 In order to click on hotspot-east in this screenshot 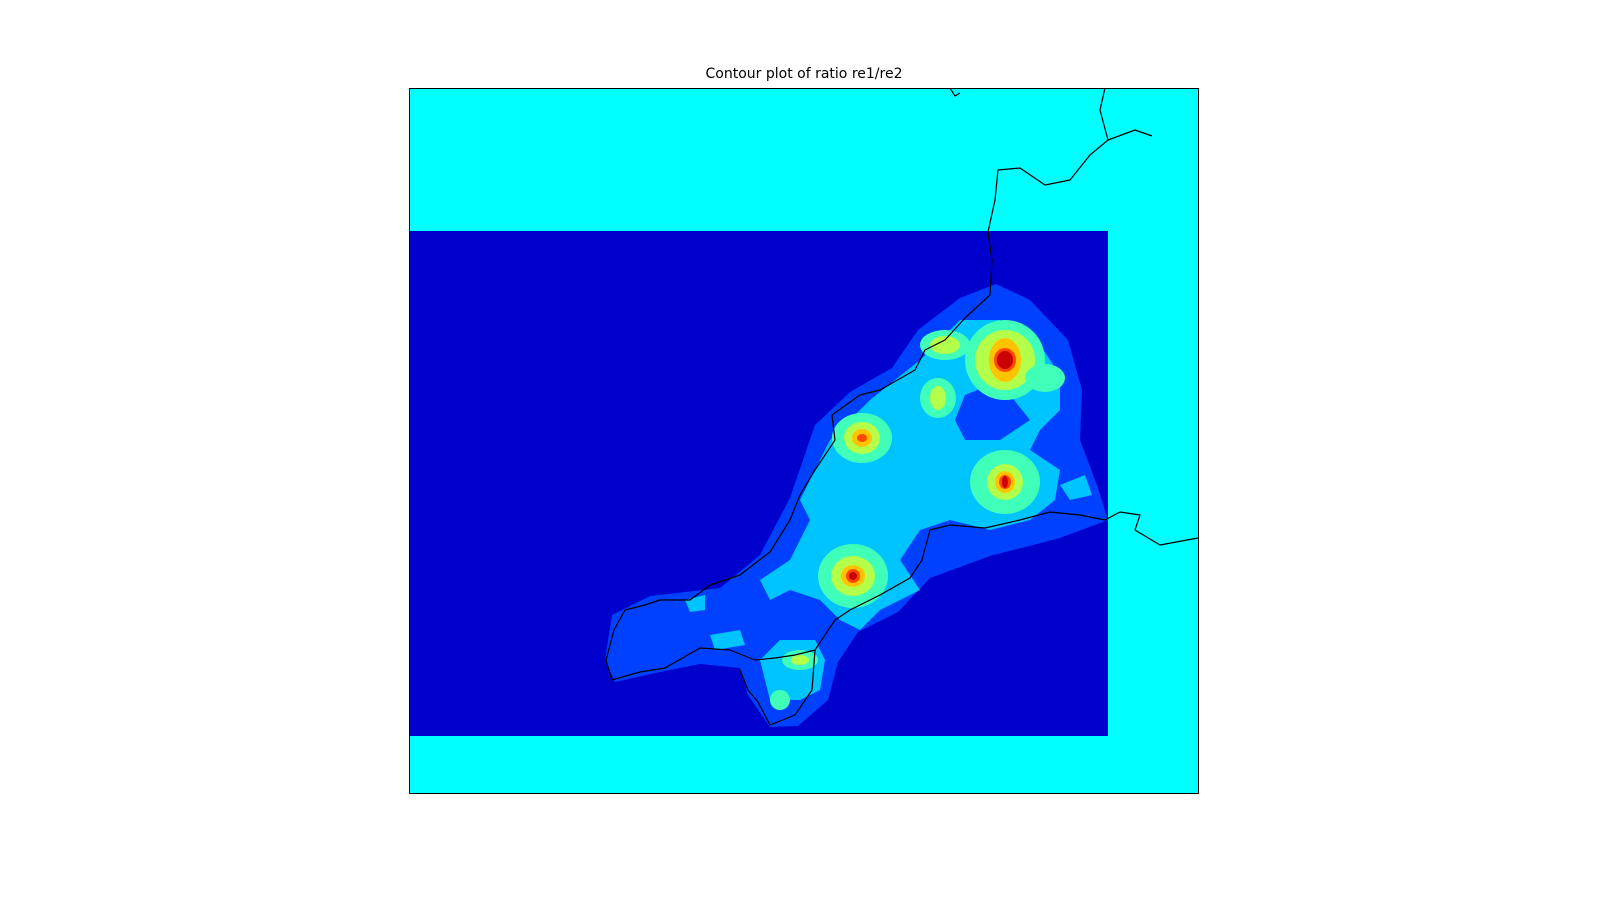, I will do `click(1005, 482)`.